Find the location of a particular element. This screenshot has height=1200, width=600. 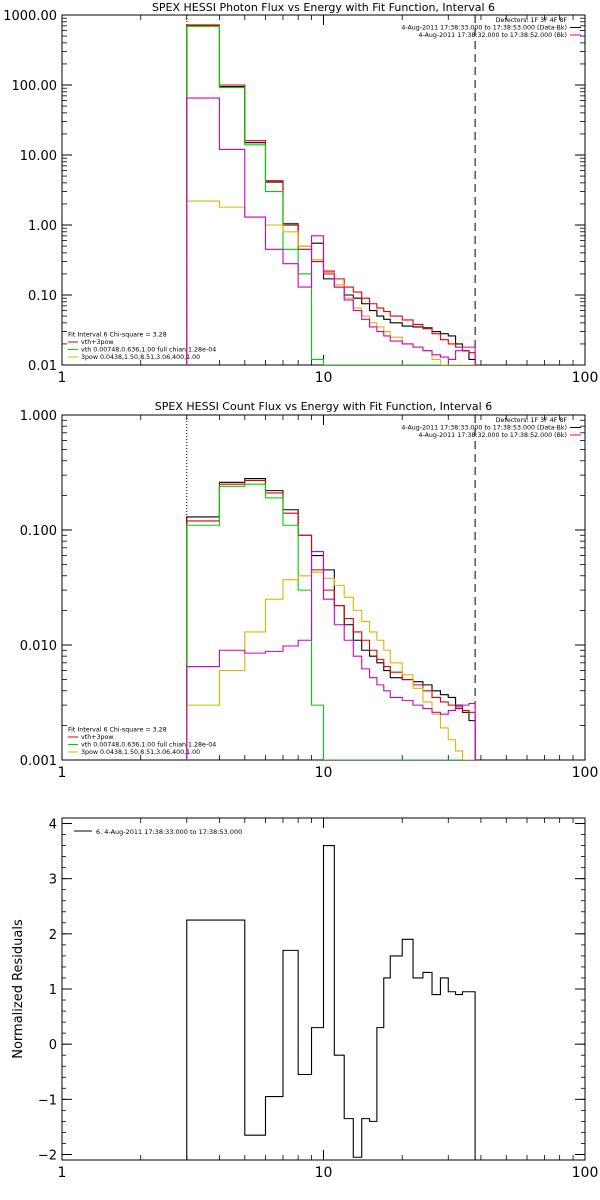

y-tick-label: 2 is located at coordinates (53, 935).